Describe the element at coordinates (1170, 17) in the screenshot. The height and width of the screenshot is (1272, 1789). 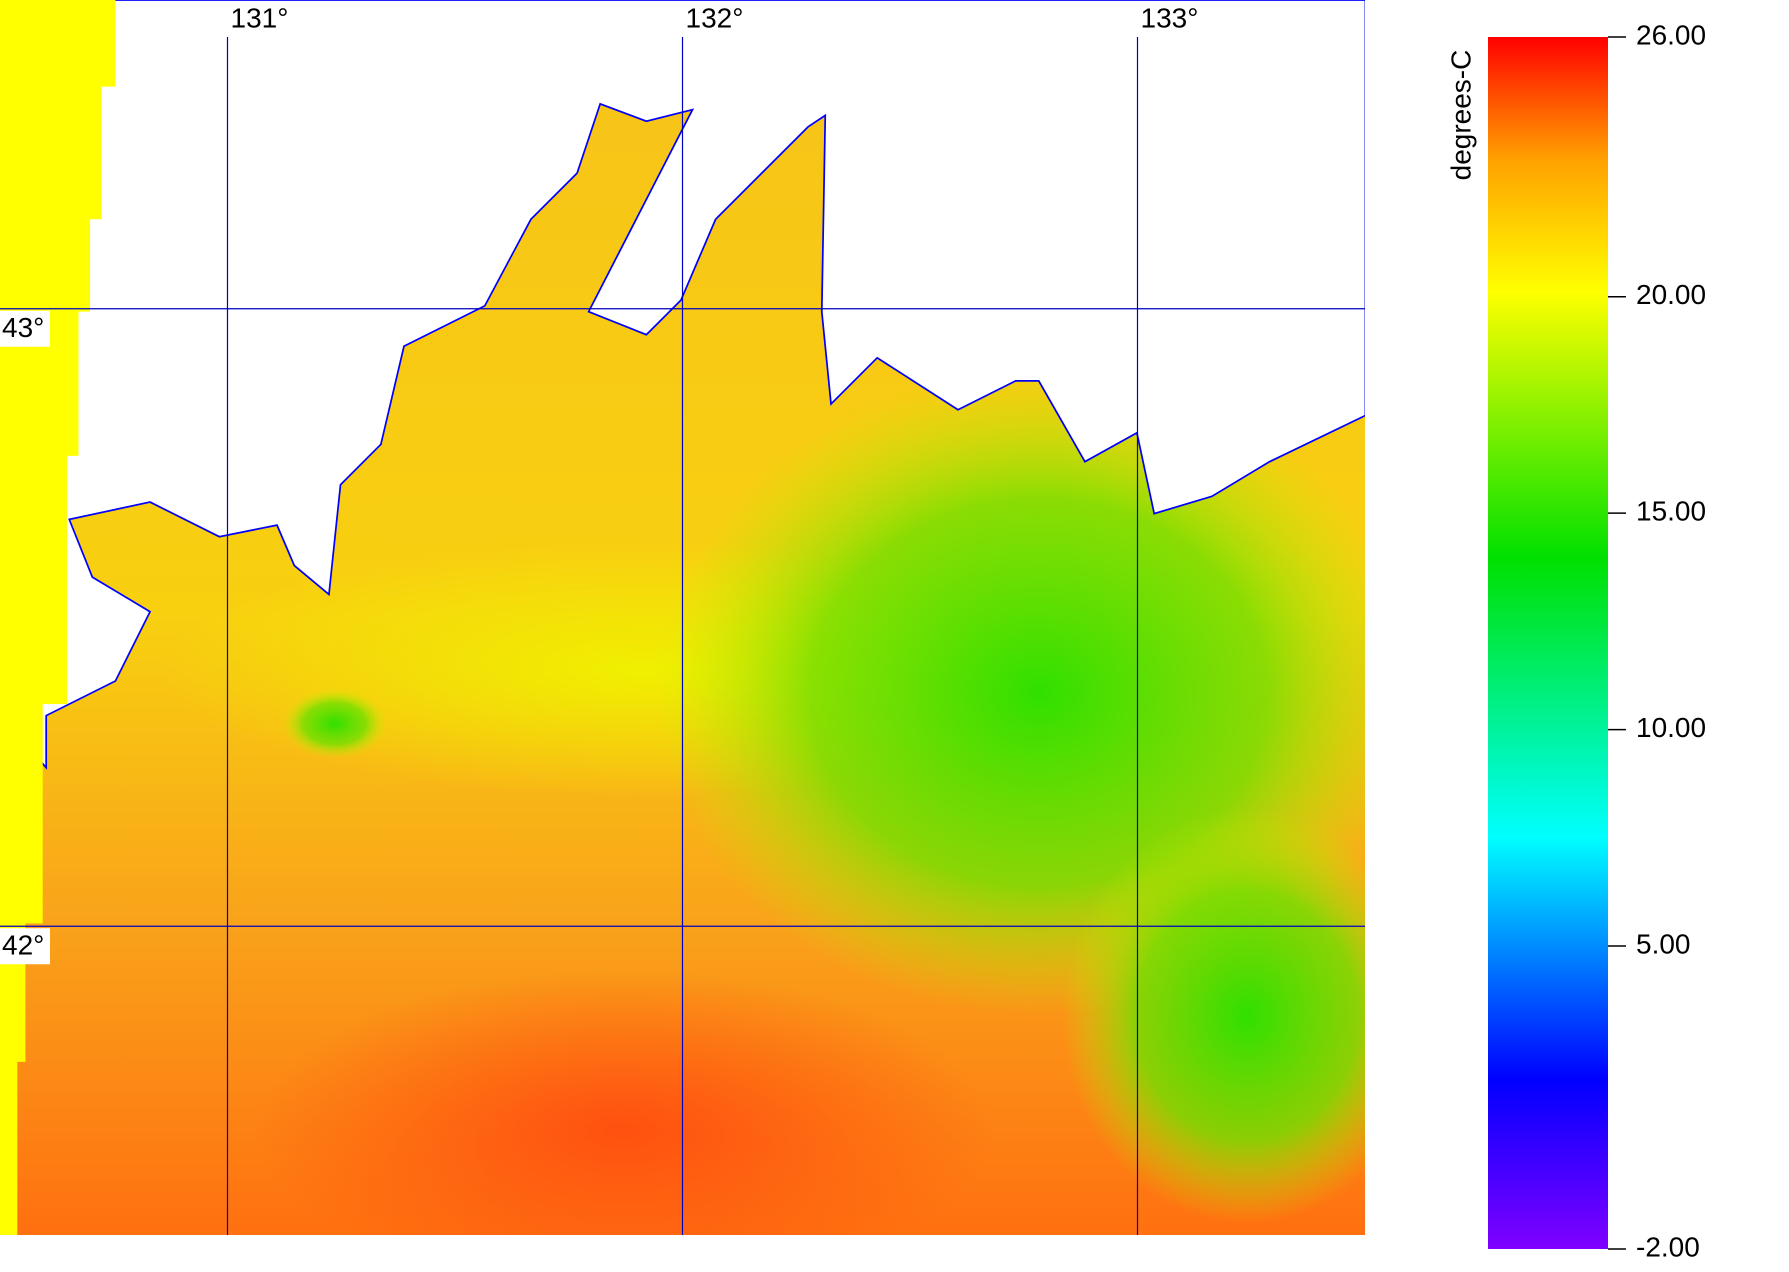
I see `lon-label: 133°` at that location.